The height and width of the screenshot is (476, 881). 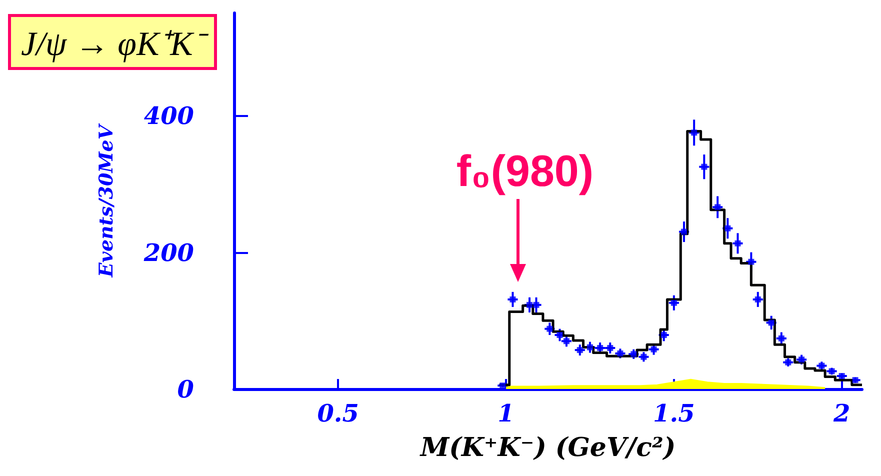 What do you see at coordinates (525, 172) in the screenshot?
I see `annotation: f₀(980)` at bounding box center [525, 172].